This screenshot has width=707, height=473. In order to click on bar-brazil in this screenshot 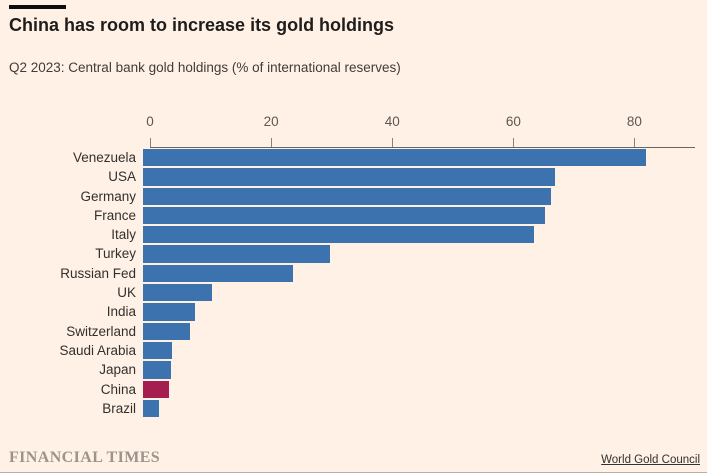, I will do `click(151, 408)`.